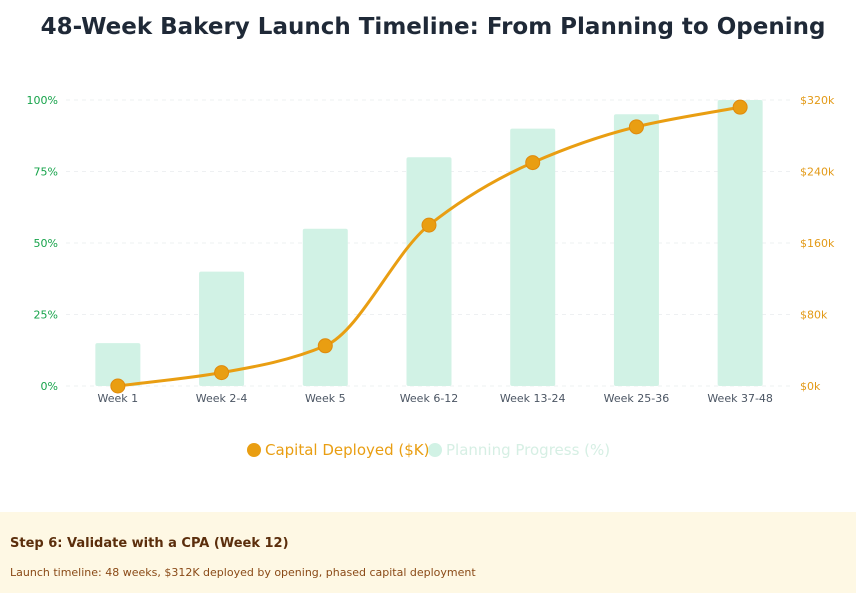 The width and height of the screenshot is (856, 593). Describe the element at coordinates (254, 450) in the screenshot. I see `legend-swatch-capital` at that location.